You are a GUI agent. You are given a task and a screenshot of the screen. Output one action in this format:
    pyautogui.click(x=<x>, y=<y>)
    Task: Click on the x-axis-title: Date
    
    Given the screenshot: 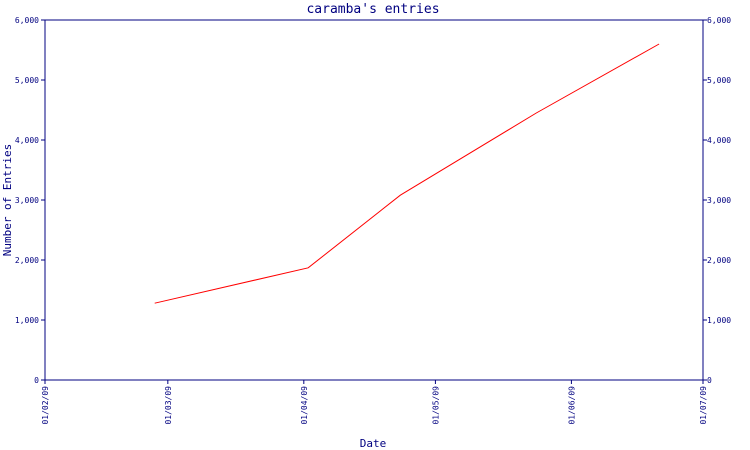 What is the action you would take?
    pyautogui.click(x=373, y=443)
    